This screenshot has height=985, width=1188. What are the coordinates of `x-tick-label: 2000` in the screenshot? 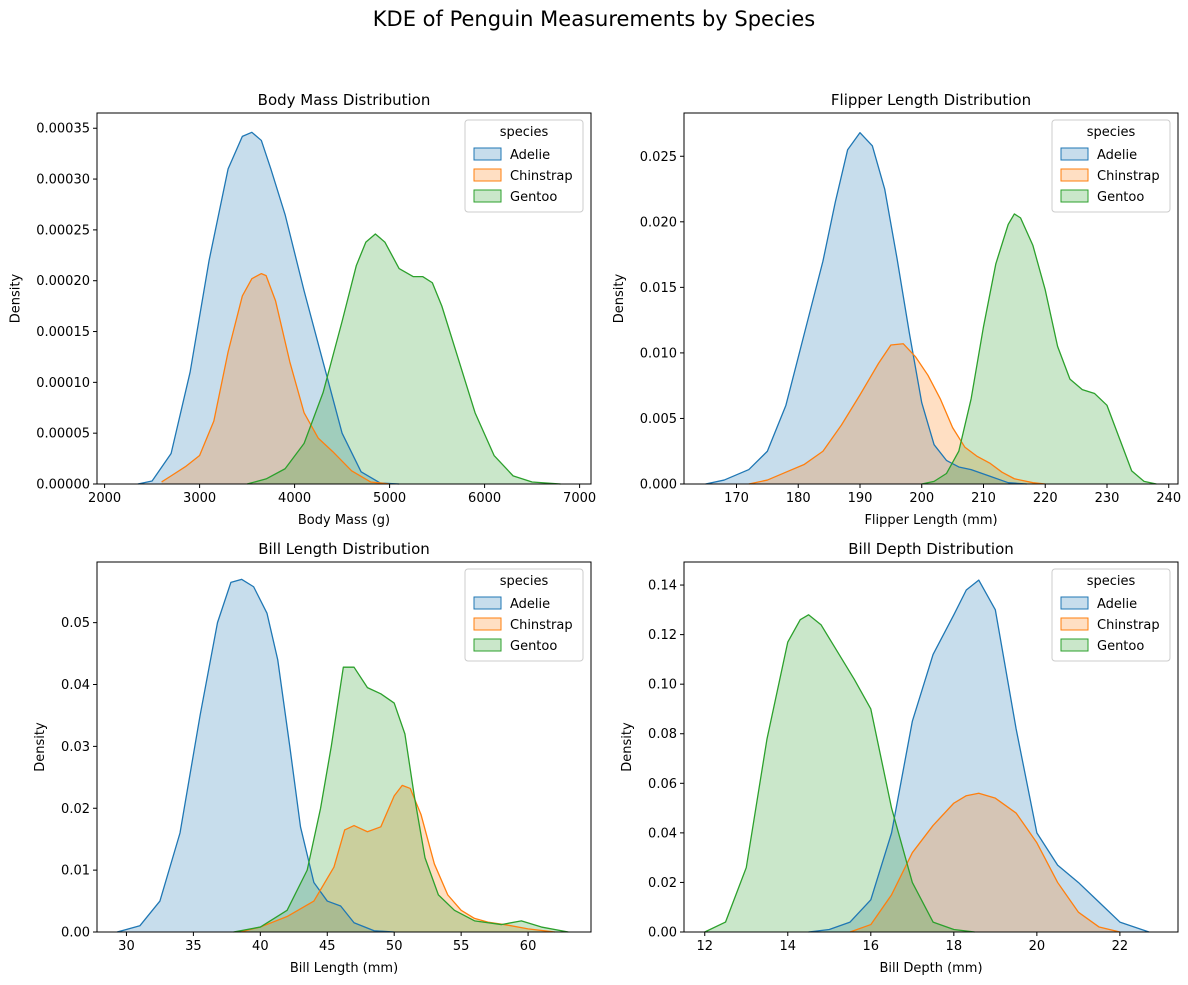 It's located at (104, 498).